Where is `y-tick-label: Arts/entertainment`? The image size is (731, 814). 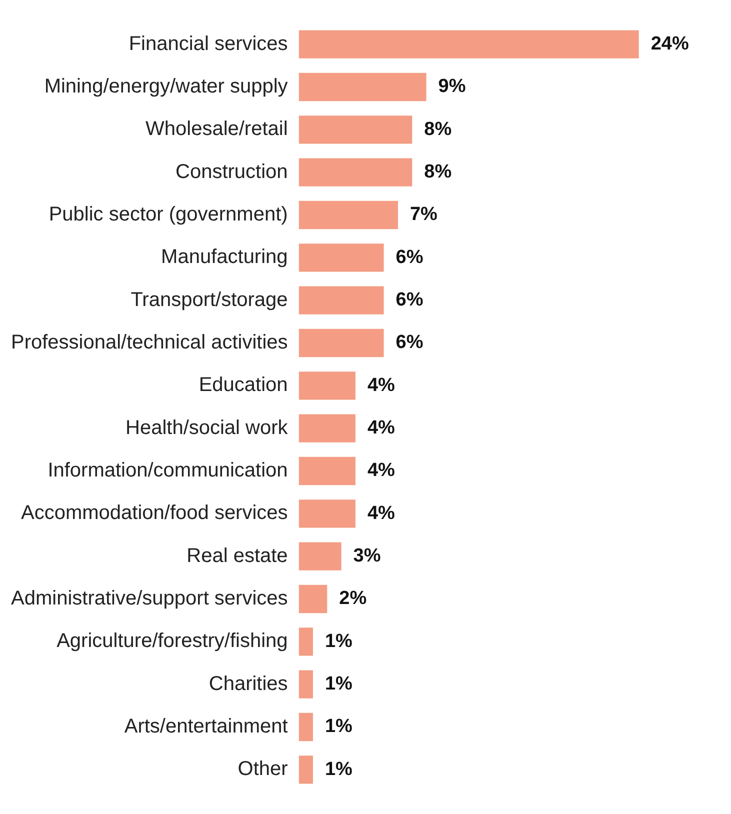
y-tick-label: Arts/entertainment is located at coordinates (206, 727).